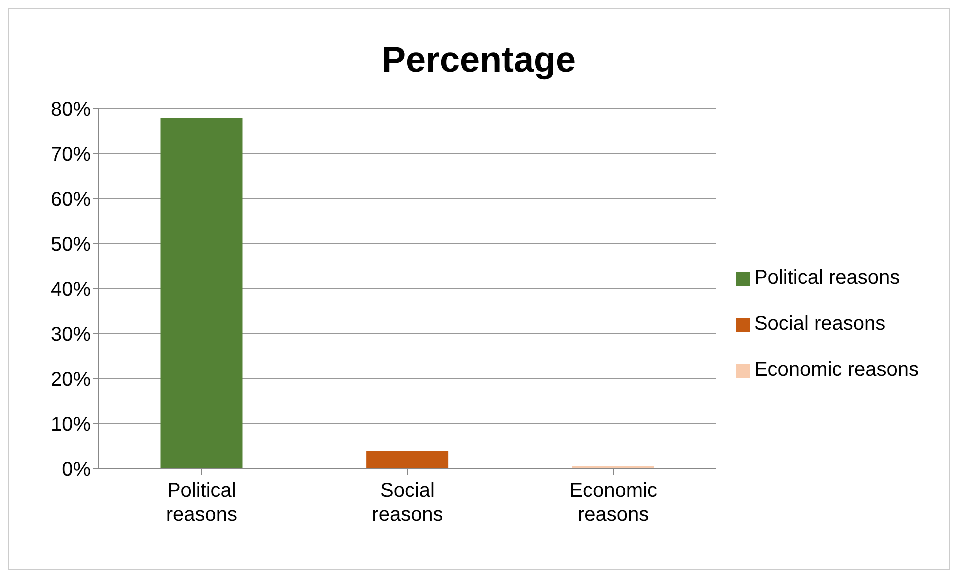 This screenshot has height=579, width=956. I want to click on chart-title: Percentage, so click(479, 60).